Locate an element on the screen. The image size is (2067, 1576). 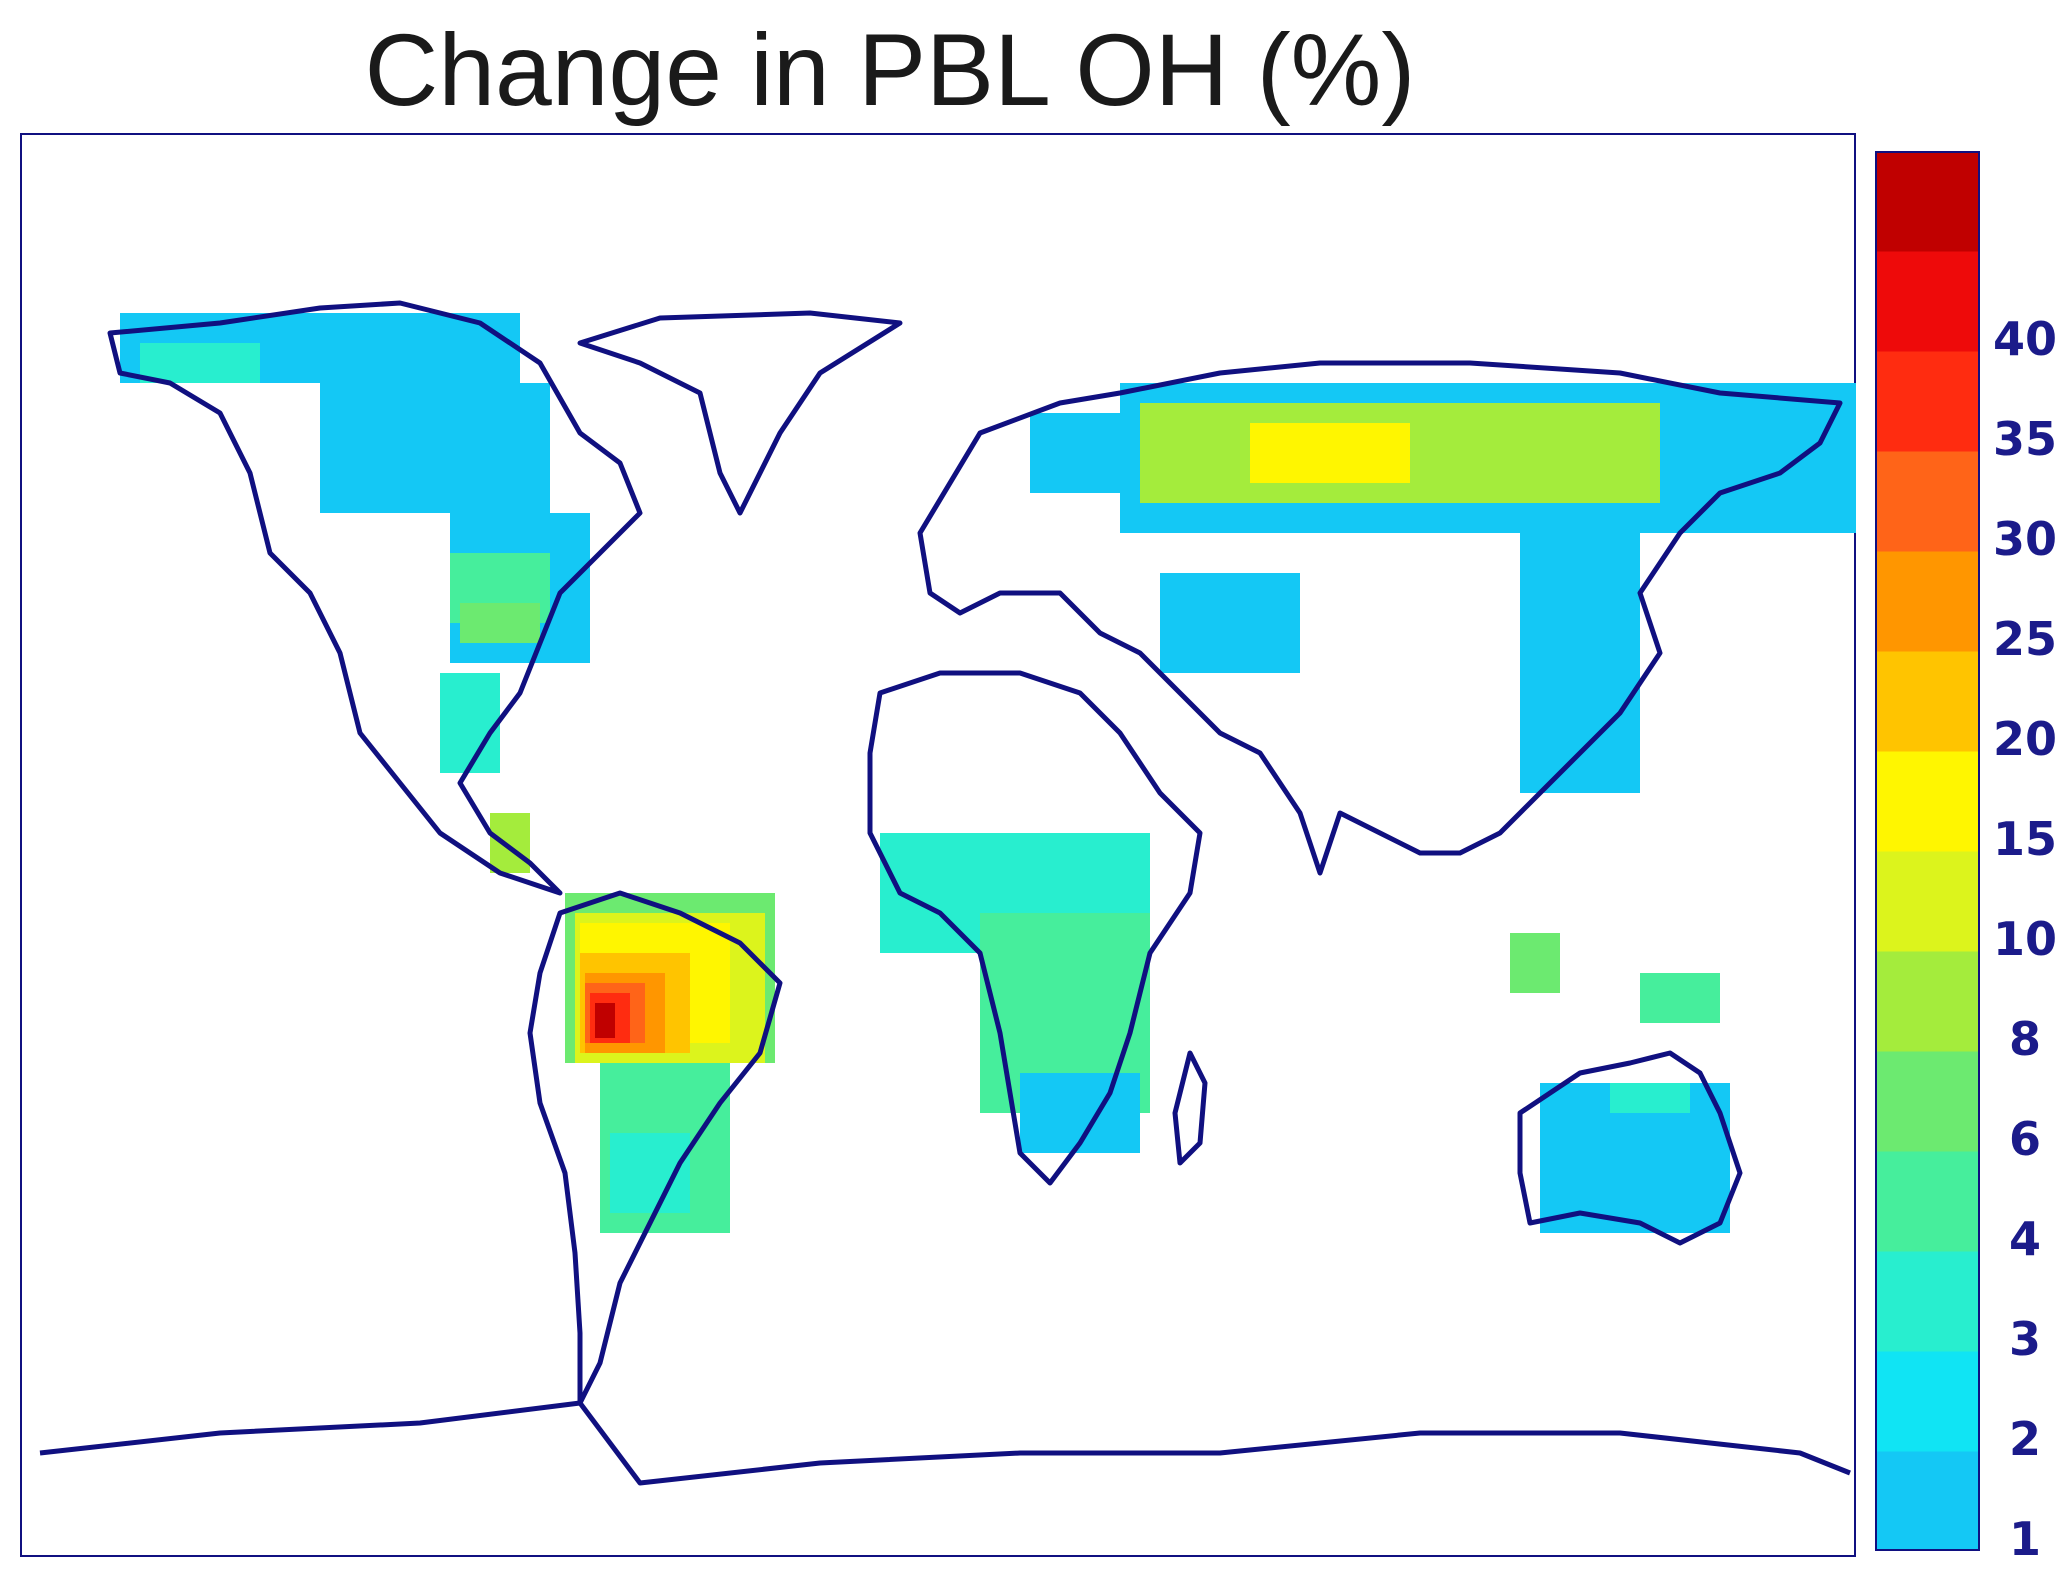
colorbar-tick-label: 40 is located at coordinates (2024, 339).